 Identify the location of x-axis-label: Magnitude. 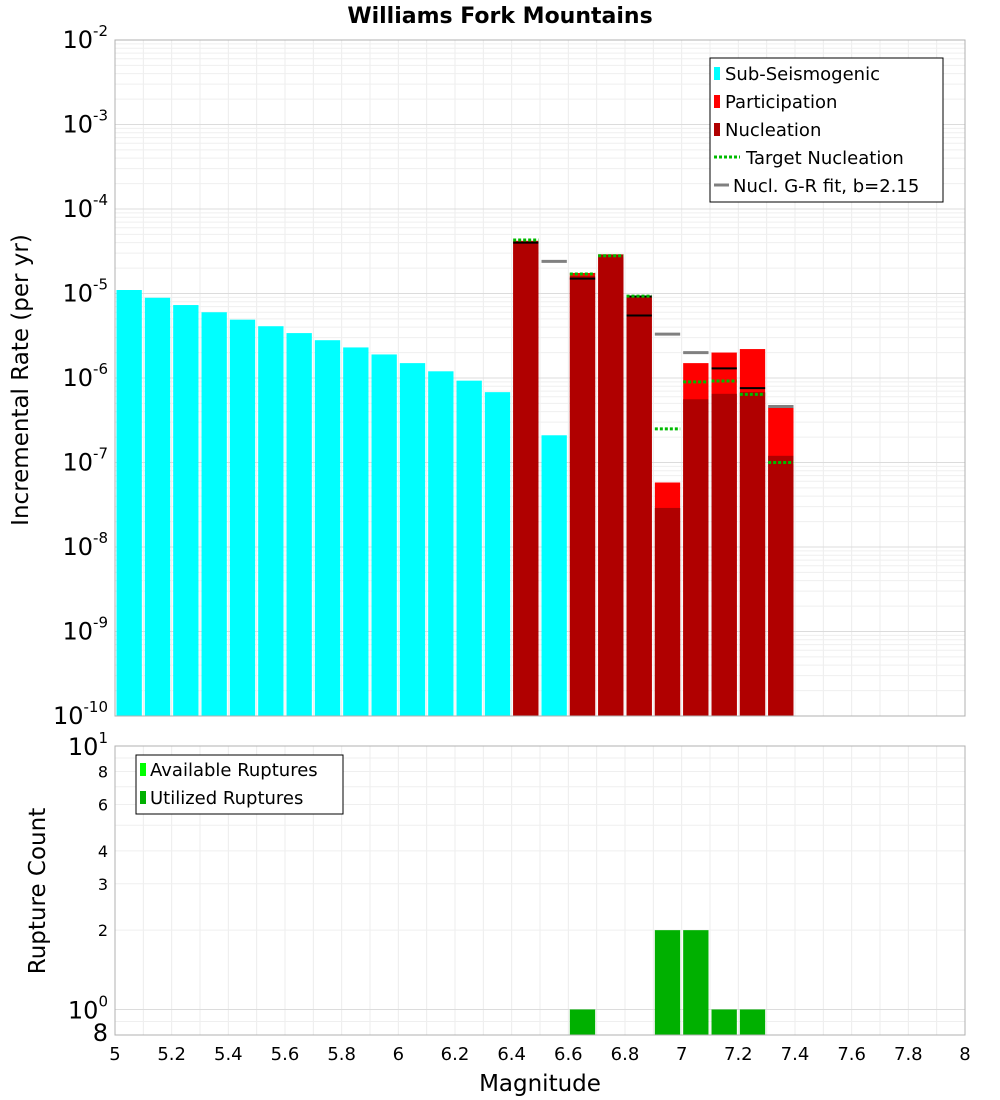
(540, 1084).